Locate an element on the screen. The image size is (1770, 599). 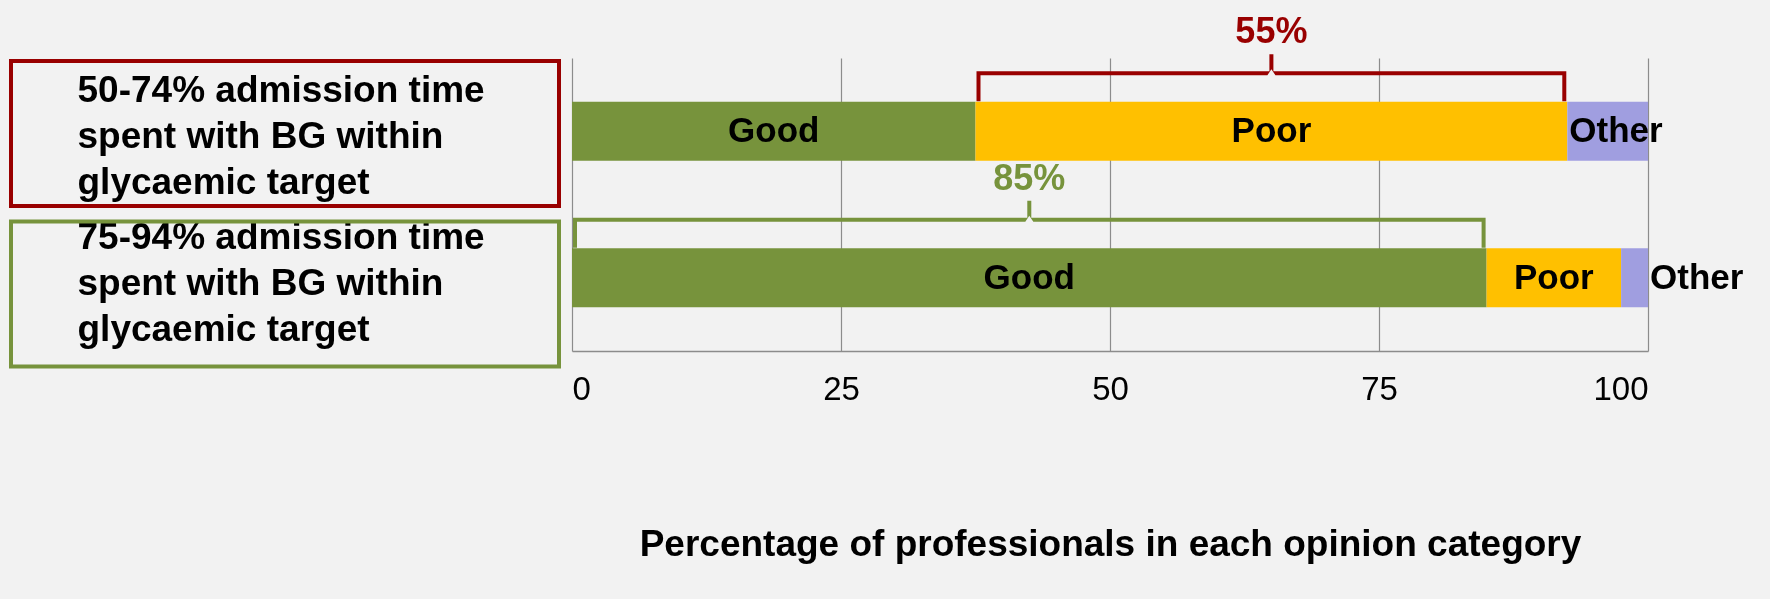
x-tick-label: 75 is located at coordinates (1379, 388).